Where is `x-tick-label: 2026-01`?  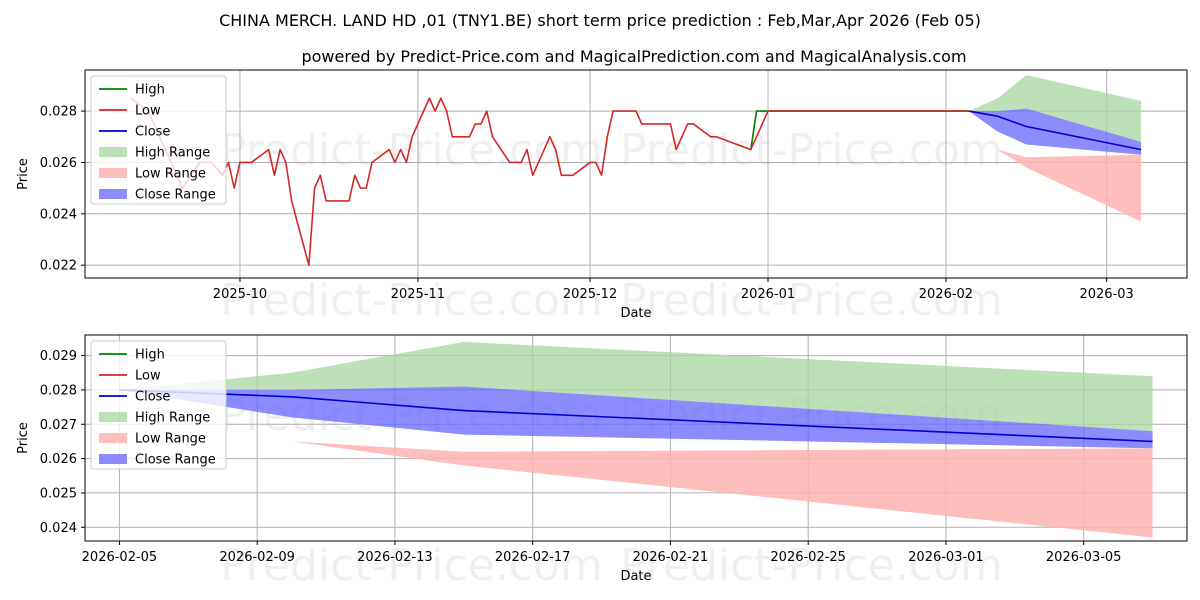 x-tick-label: 2026-01 is located at coordinates (768, 294).